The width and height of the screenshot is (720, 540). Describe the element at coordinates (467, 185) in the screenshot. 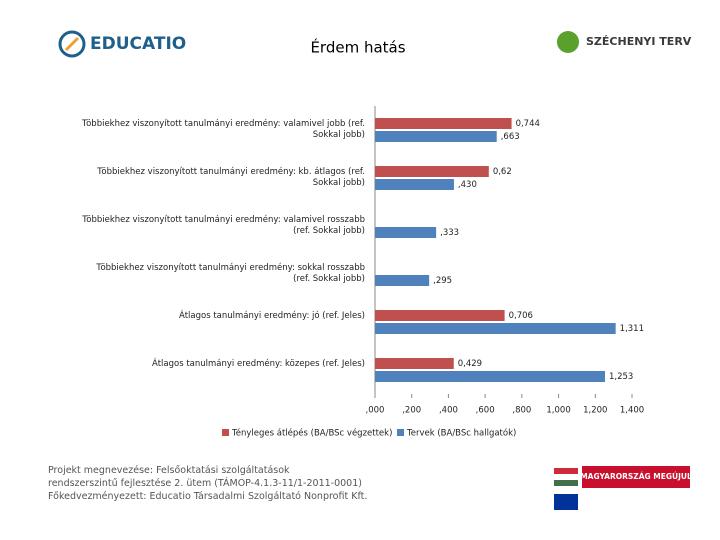

I see `data-label: ,430` at that location.